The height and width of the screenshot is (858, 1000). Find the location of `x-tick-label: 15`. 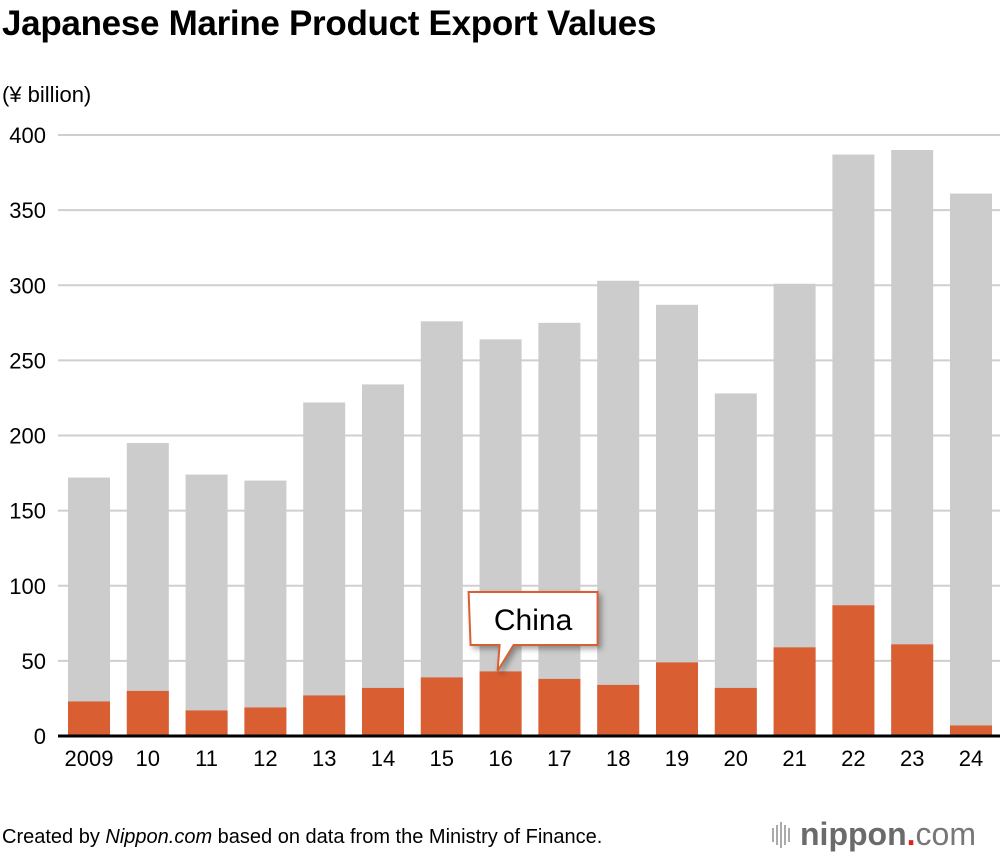

x-tick-label: 15 is located at coordinates (442, 758).